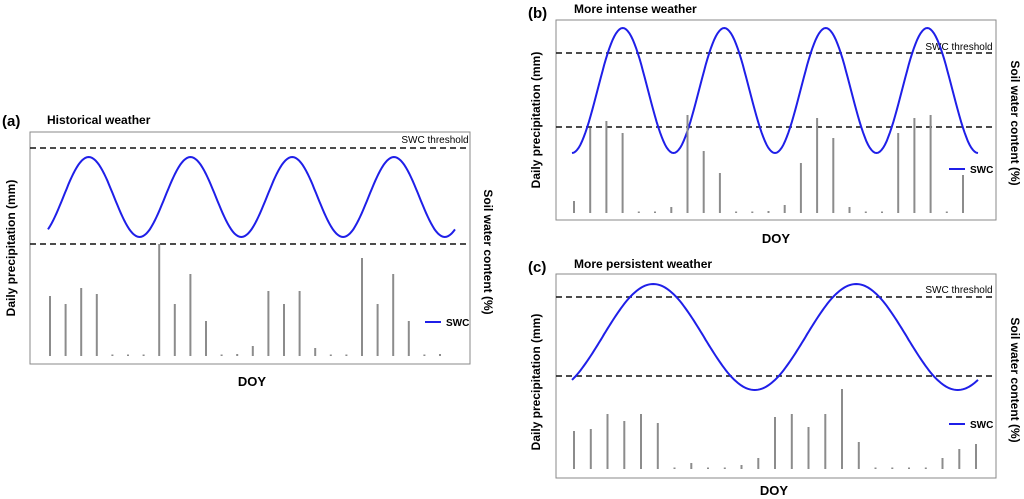 This screenshot has height=499, width=1024. What do you see at coordinates (251, 197) in the screenshot?
I see `panel-a-swc-line` at bounding box center [251, 197].